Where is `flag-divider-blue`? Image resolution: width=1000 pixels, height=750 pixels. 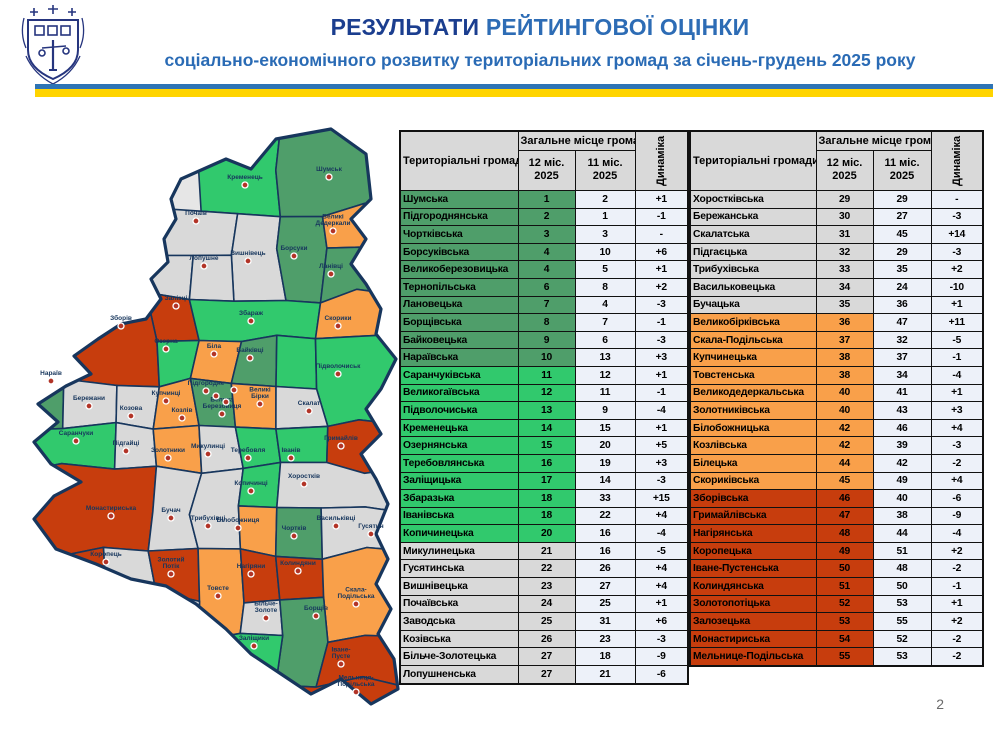 flag-divider-blue is located at coordinates (514, 86).